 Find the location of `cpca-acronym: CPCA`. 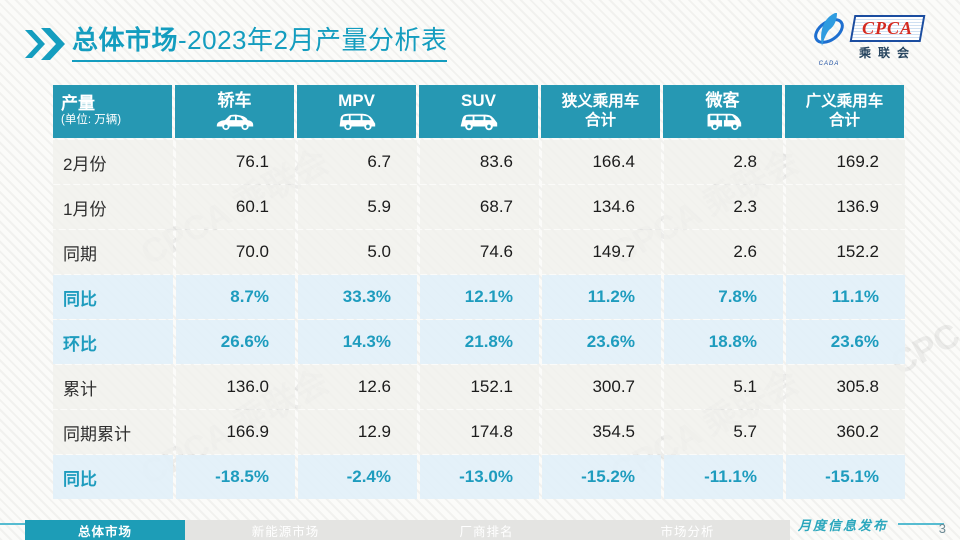

cpca-acronym: CPCA is located at coordinates (888, 28).